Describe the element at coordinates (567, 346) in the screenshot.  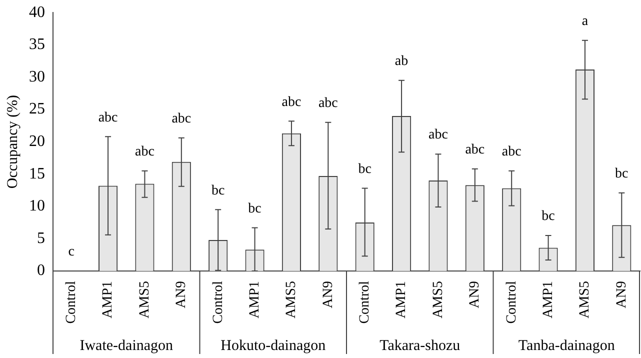
I see `text: Tanba-dainagon` at that location.